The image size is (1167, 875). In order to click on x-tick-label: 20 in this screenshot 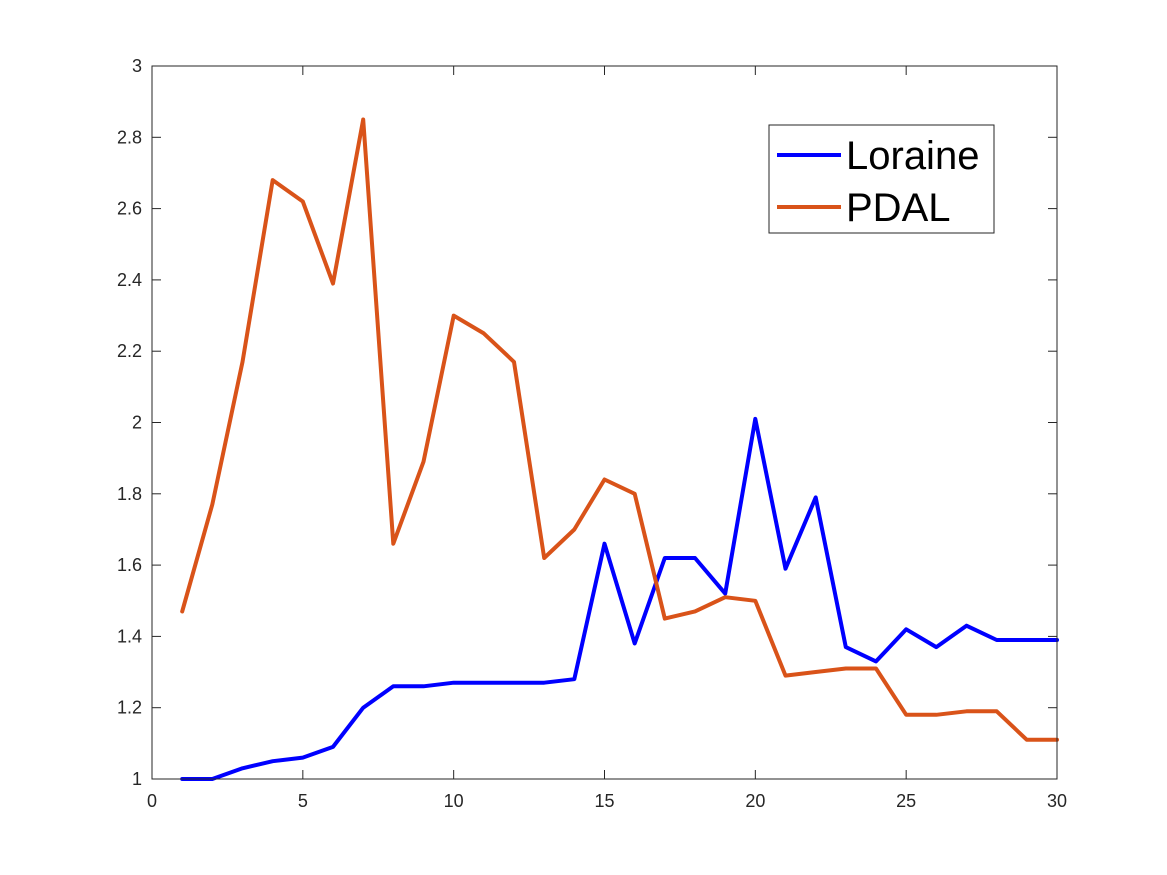, I will do `click(755, 801)`.